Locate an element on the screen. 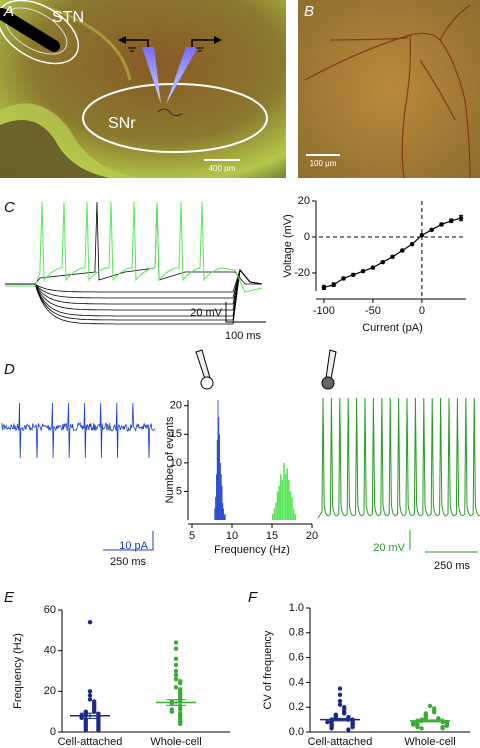 Image resolution: width=480 pixels, height=748 pixels. x-axis-label: Current (pA) is located at coordinates (392, 328).